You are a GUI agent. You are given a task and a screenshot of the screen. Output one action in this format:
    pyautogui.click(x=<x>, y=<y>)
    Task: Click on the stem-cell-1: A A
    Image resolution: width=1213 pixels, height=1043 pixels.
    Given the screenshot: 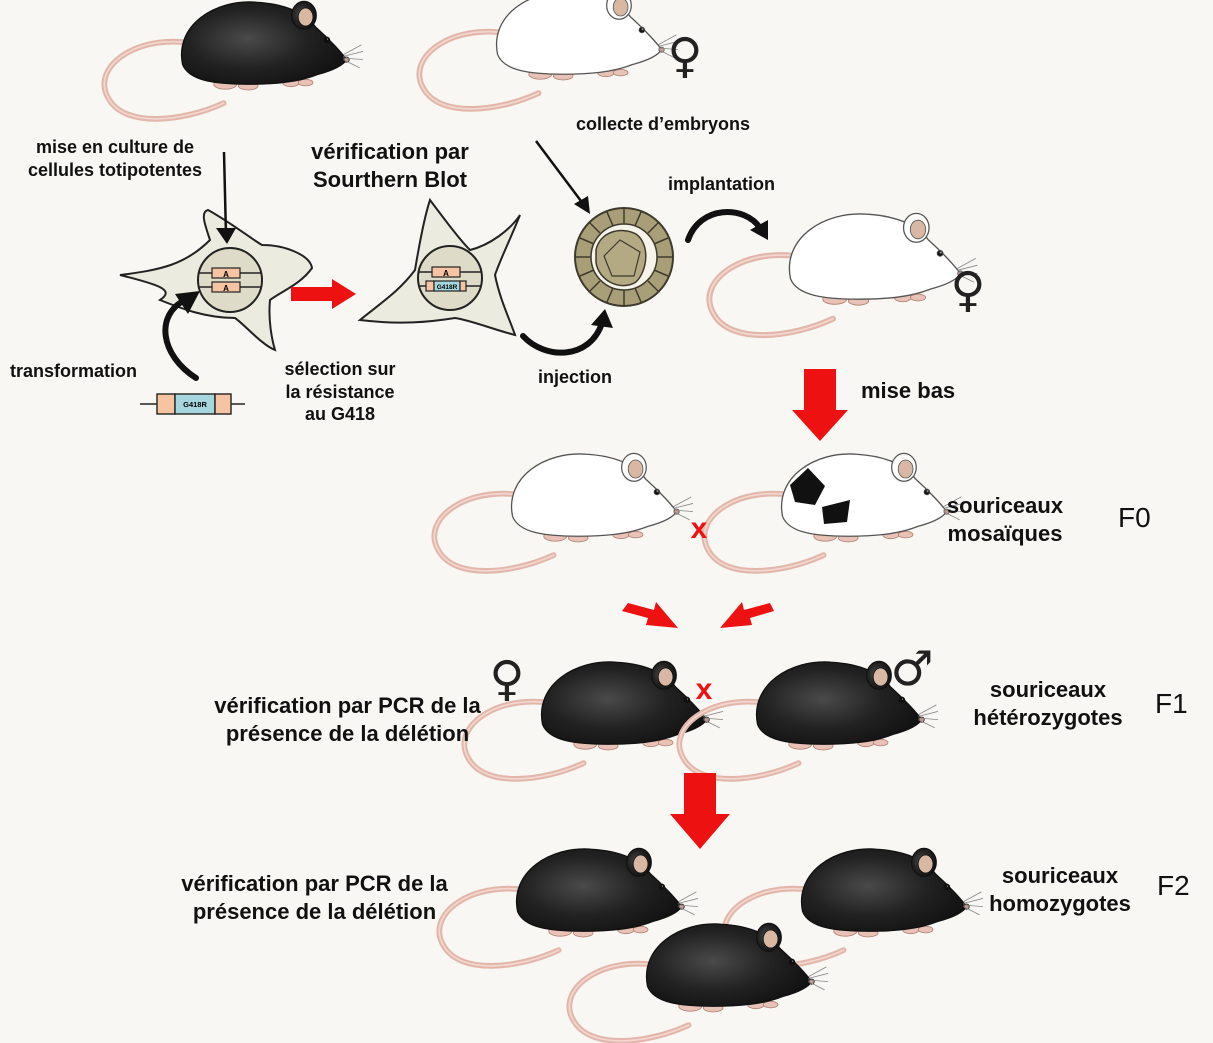 What is the action you would take?
    pyautogui.click(x=216, y=280)
    